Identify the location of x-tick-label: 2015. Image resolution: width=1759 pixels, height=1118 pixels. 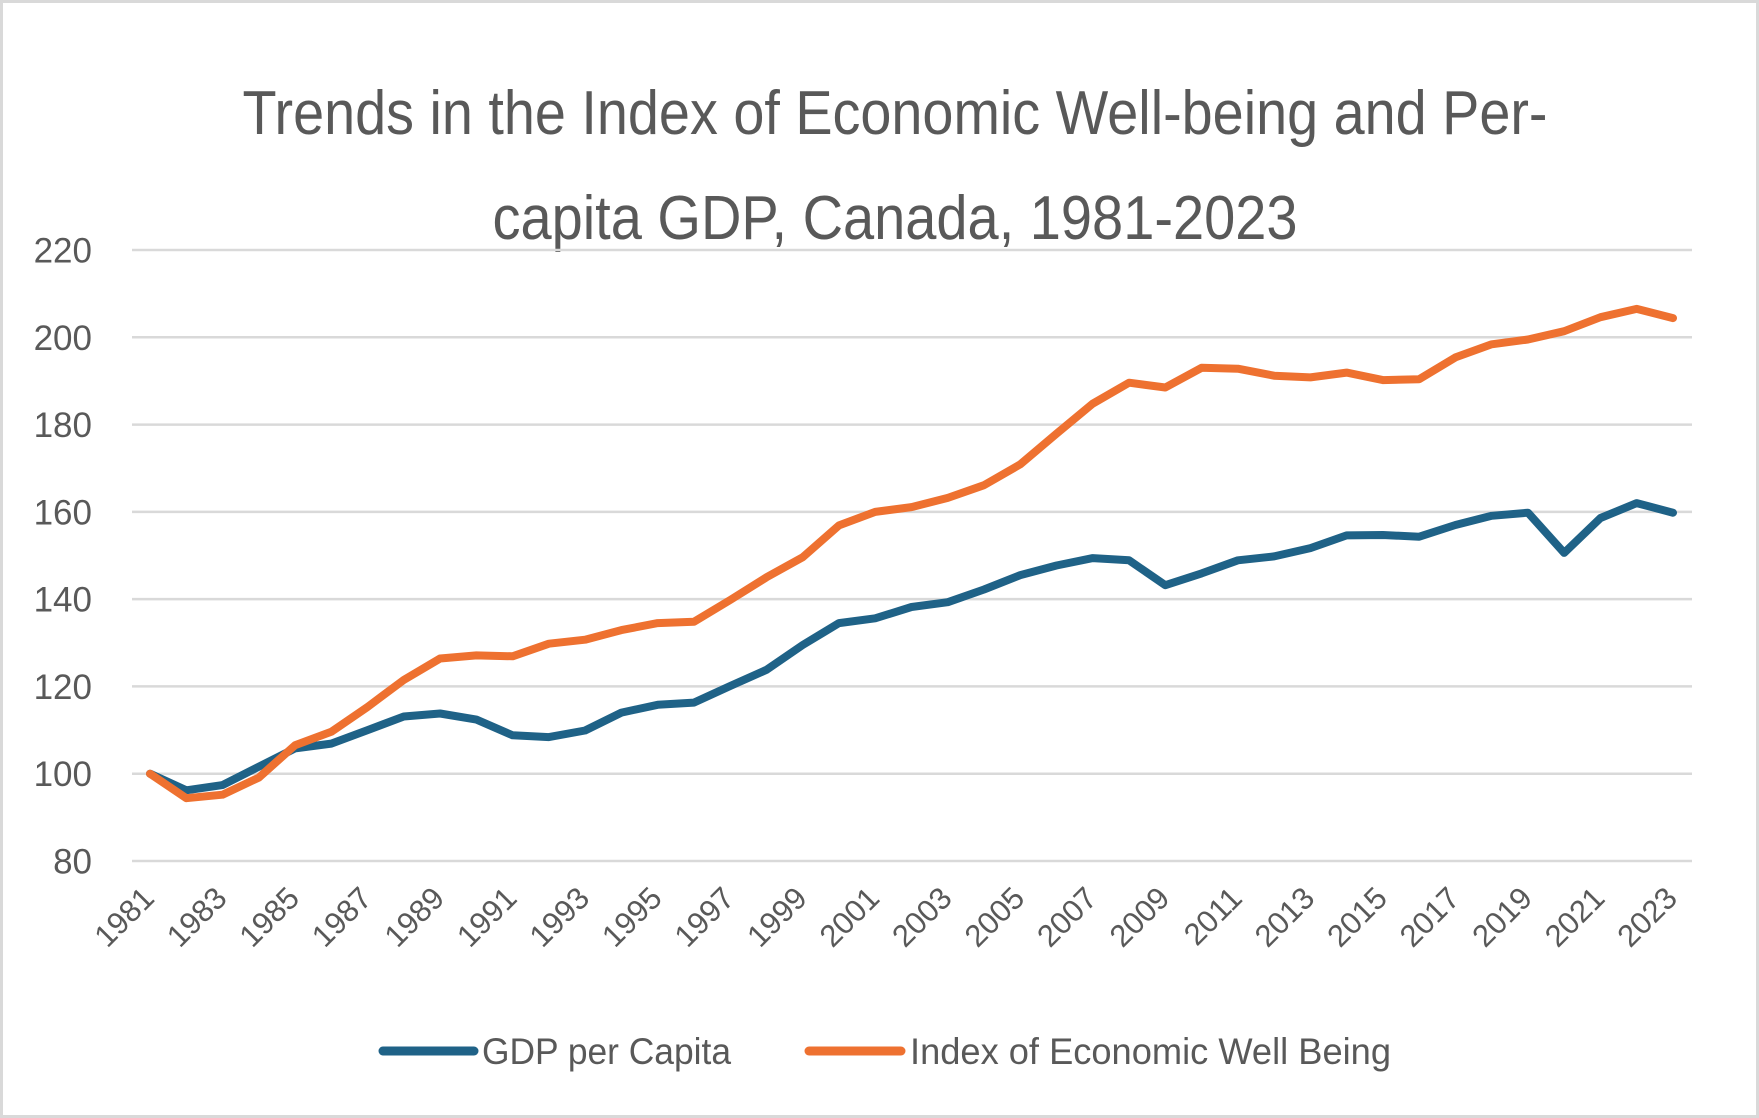
(1357, 917).